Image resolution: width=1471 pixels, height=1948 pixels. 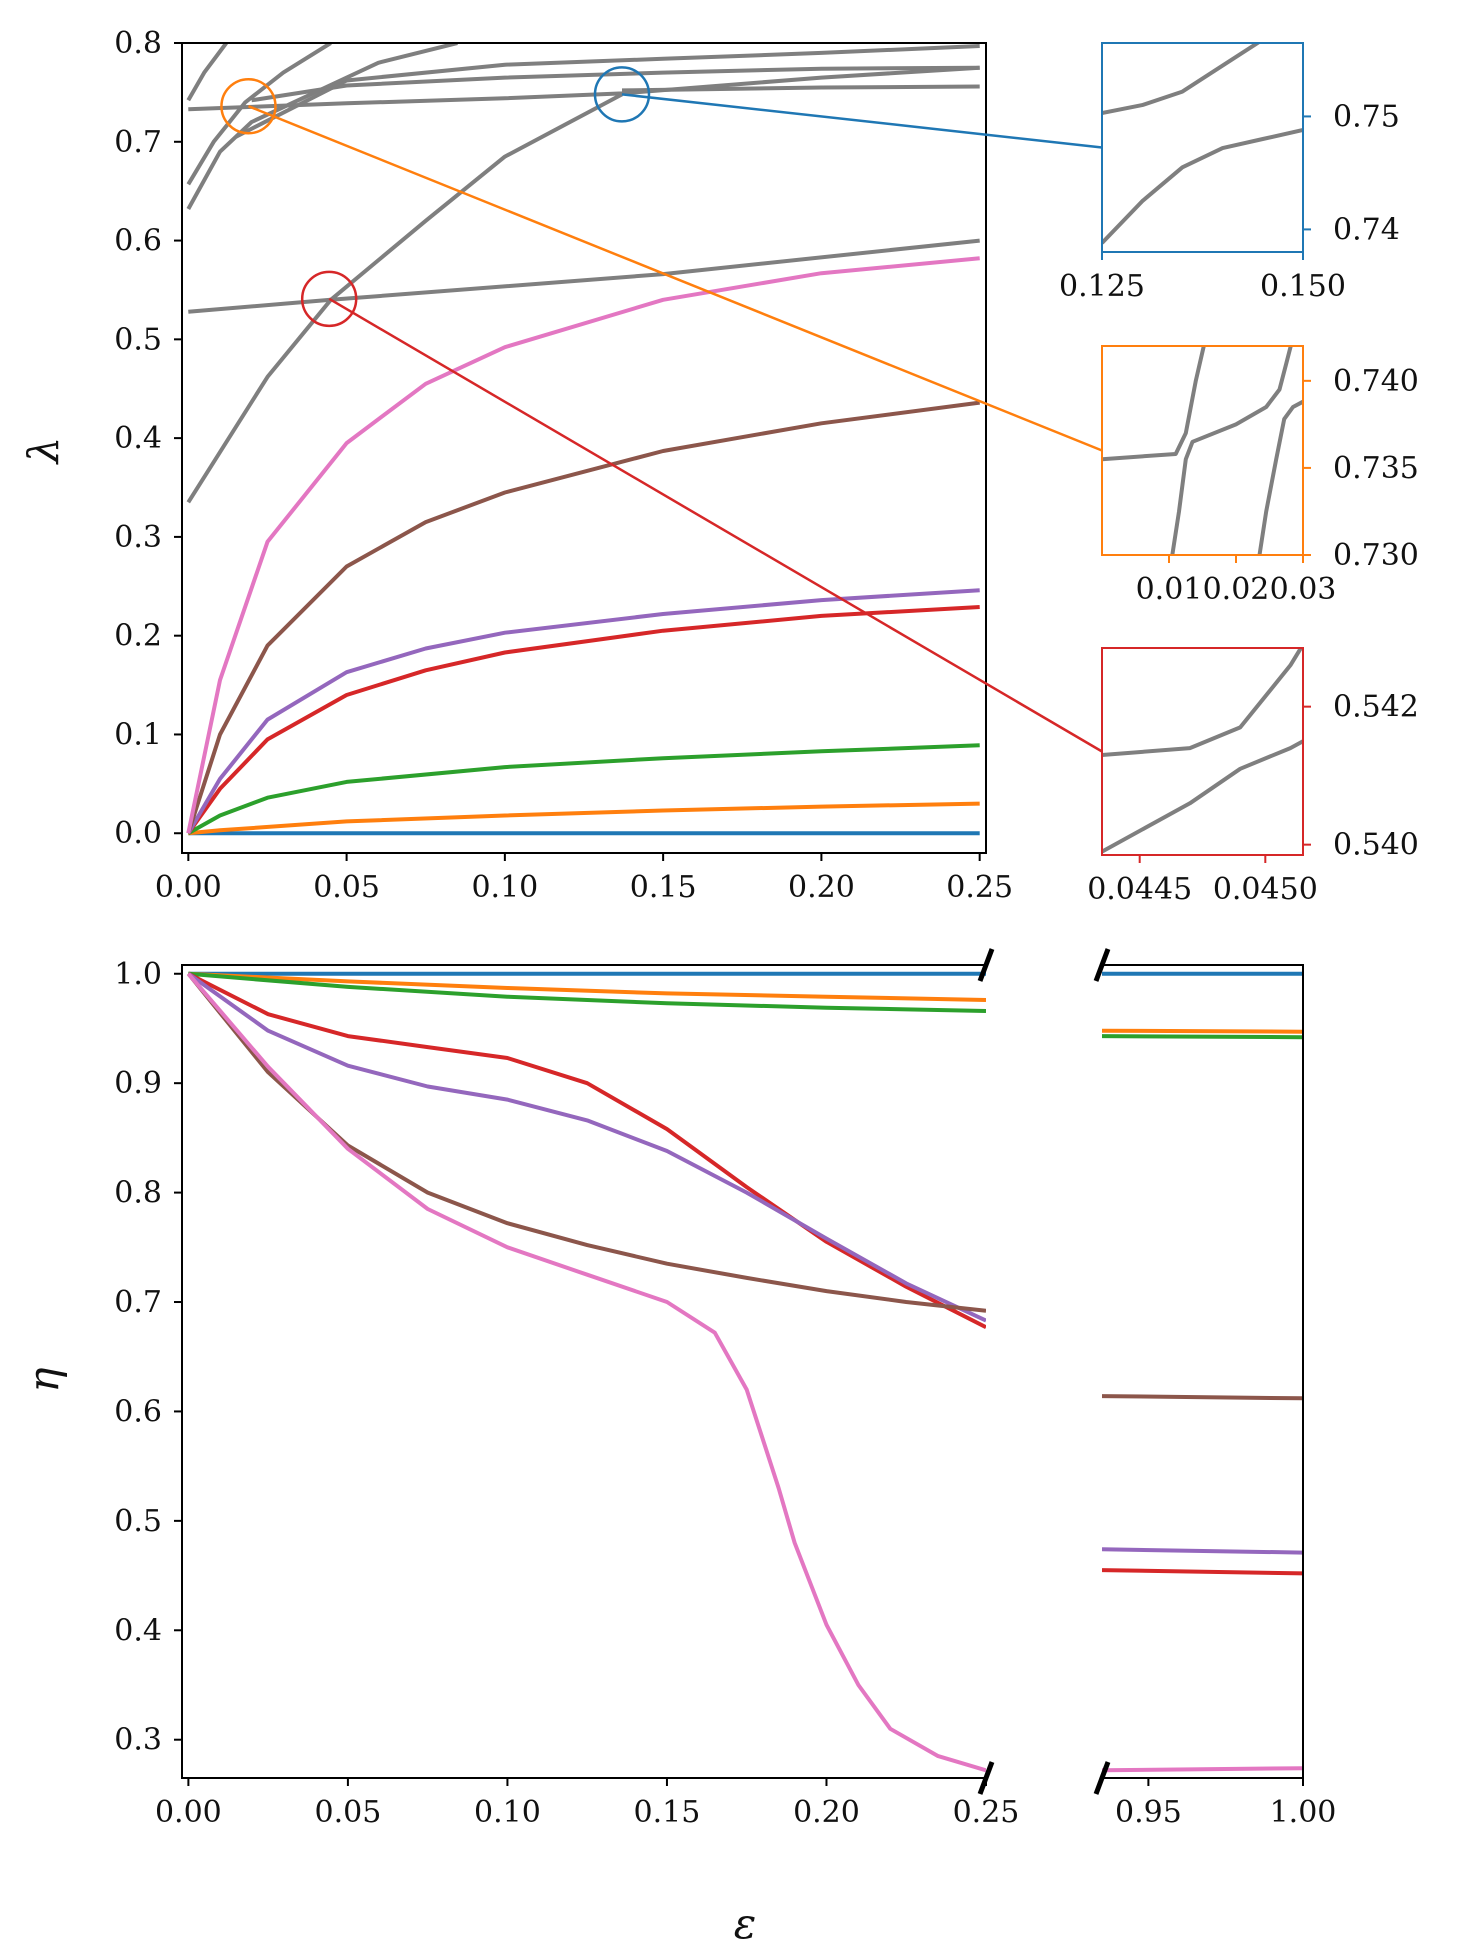 What do you see at coordinates (745, 1923) in the screenshot?
I see `x-axis-label-epsilon: ε` at bounding box center [745, 1923].